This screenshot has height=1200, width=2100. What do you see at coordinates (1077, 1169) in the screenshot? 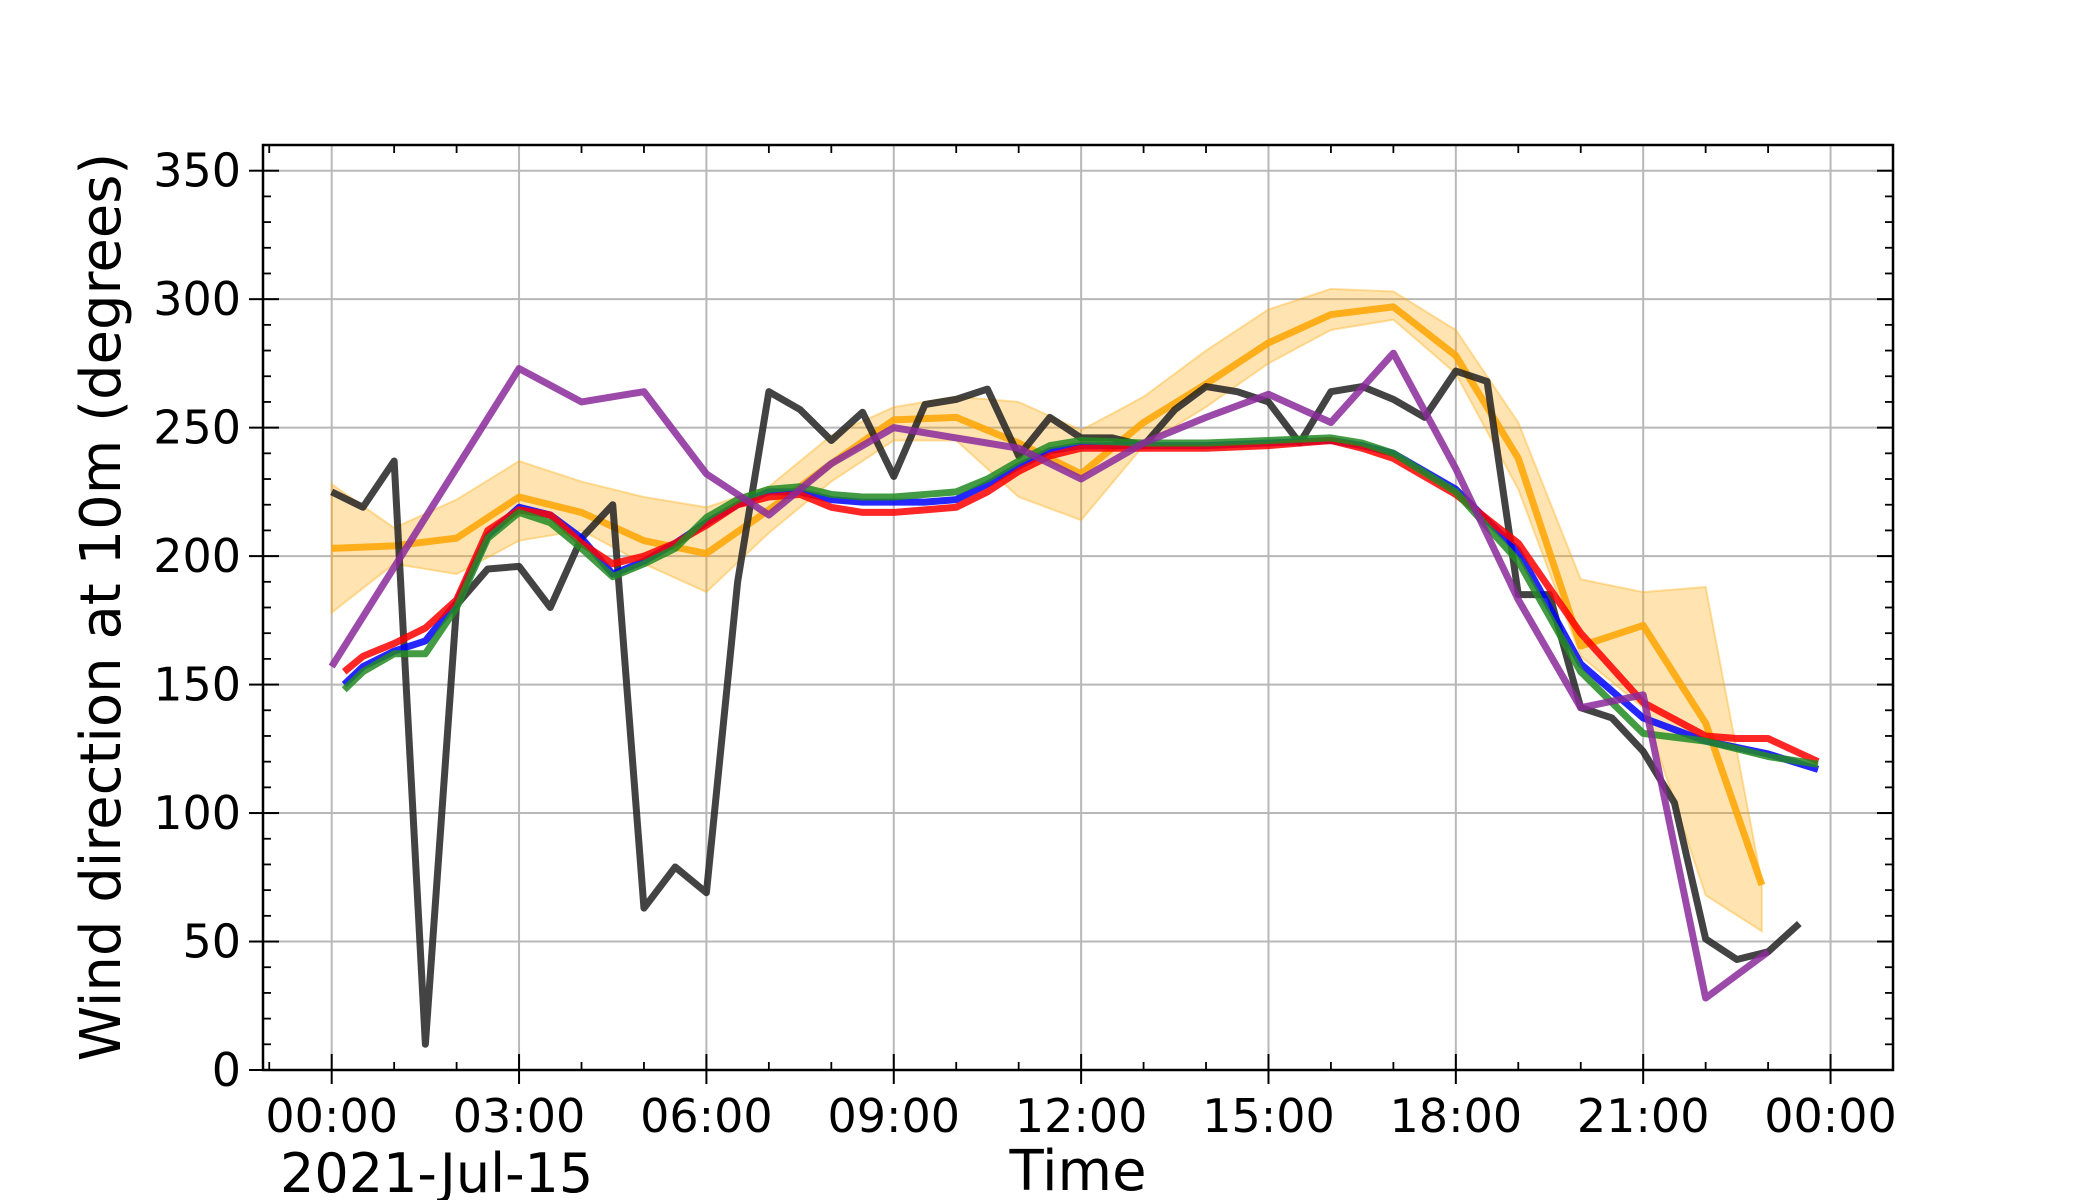
I see `x-axis-label: Time` at bounding box center [1077, 1169].